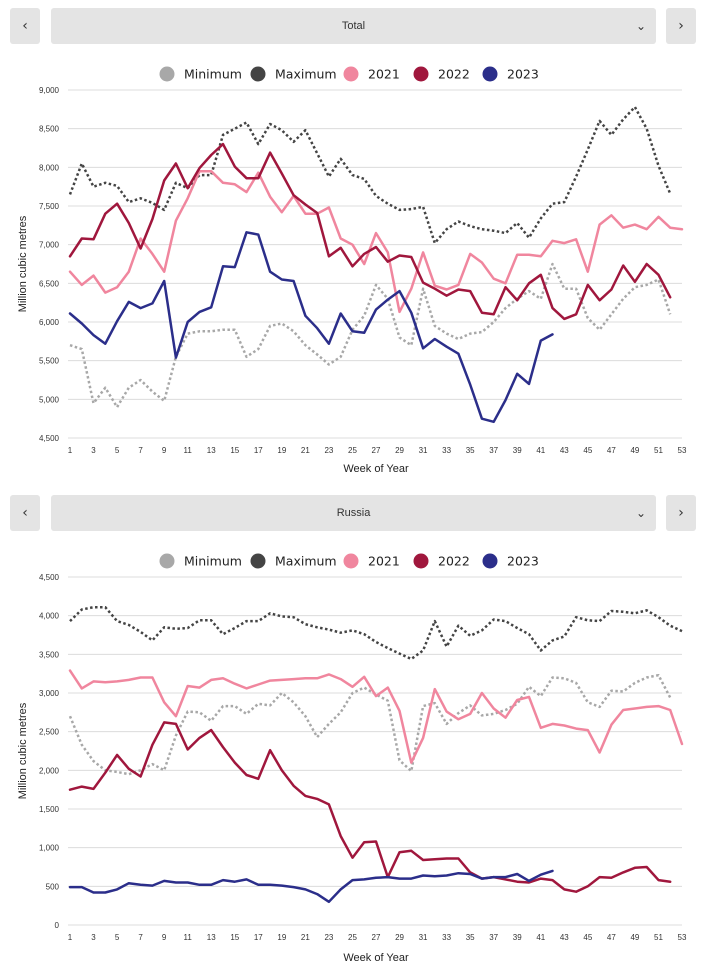 Image resolution: width=706 pixels, height=978 pixels. Describe the element at coordinates (49, 90) in the screenshot. I see `y-tick-label: 9,000` at that location.